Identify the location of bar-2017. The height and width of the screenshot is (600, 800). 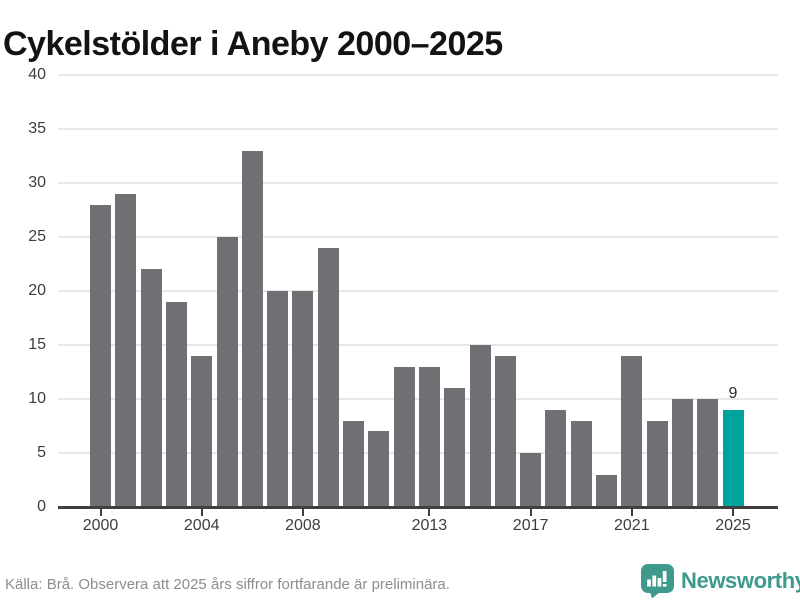
(531, 480).